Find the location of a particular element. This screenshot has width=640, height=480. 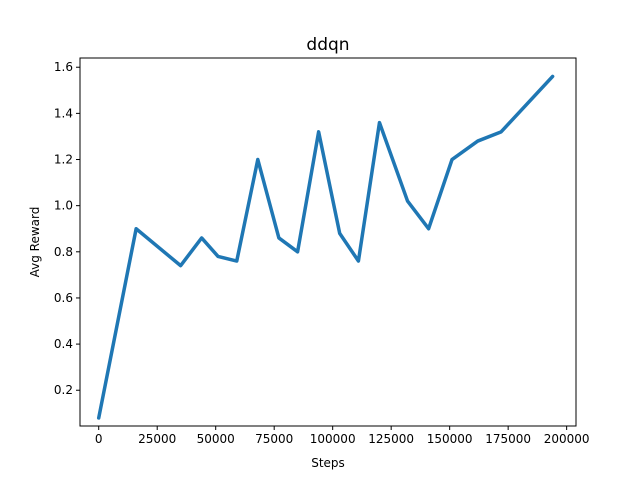

chart-title: ddqn is located at coordinates (327, 45).